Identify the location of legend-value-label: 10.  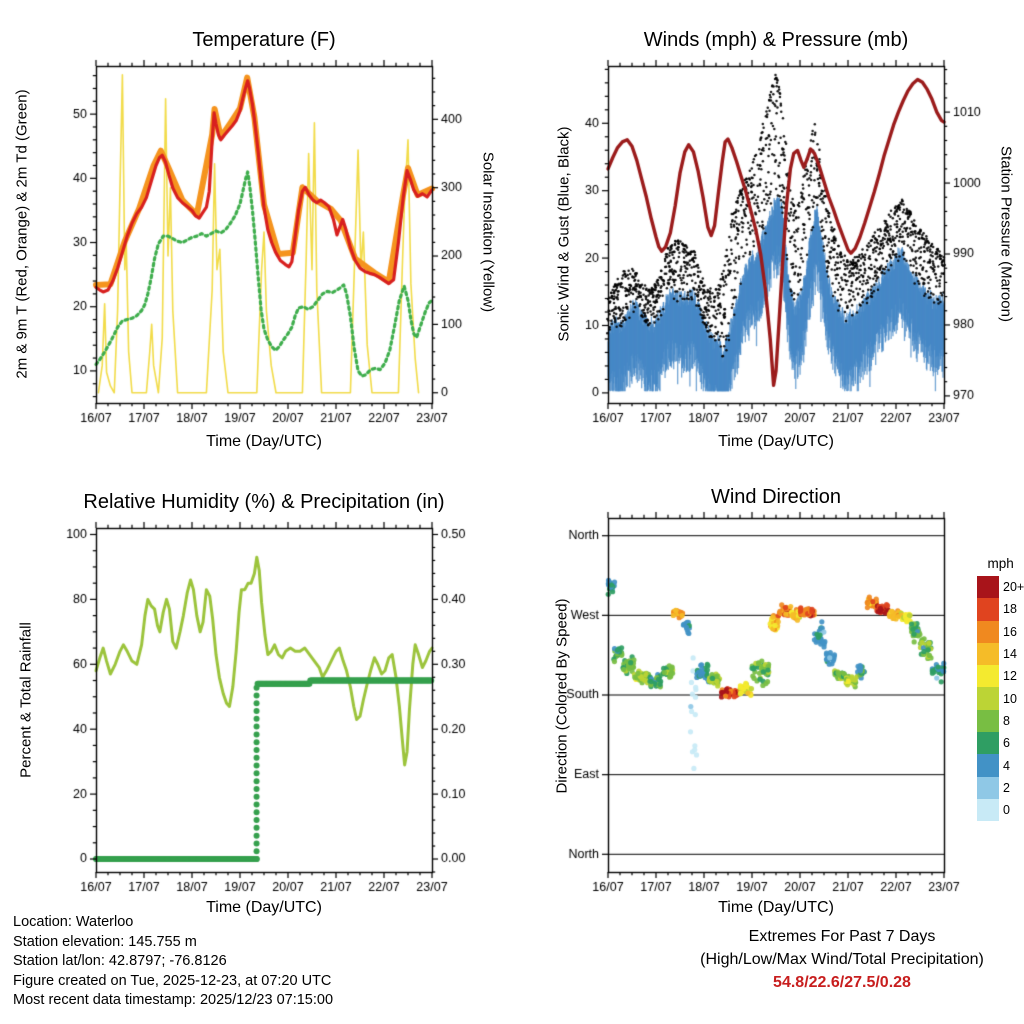
(1010, 698).